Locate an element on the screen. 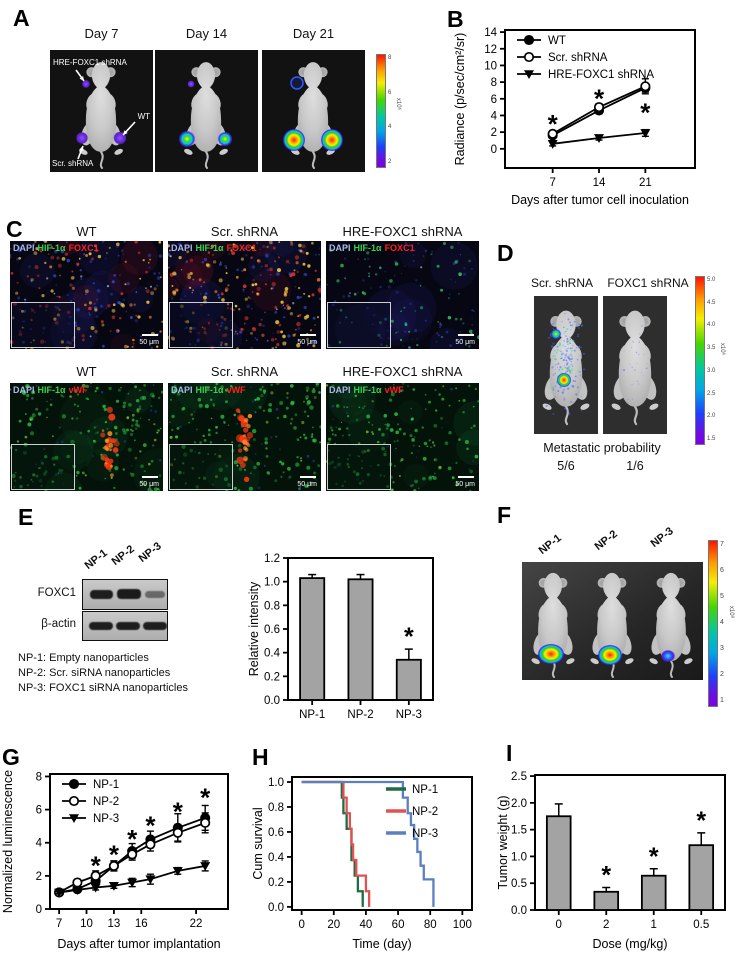  svg-text: HRE-FOXC1 shRNA is located at coordinates (601, 75).